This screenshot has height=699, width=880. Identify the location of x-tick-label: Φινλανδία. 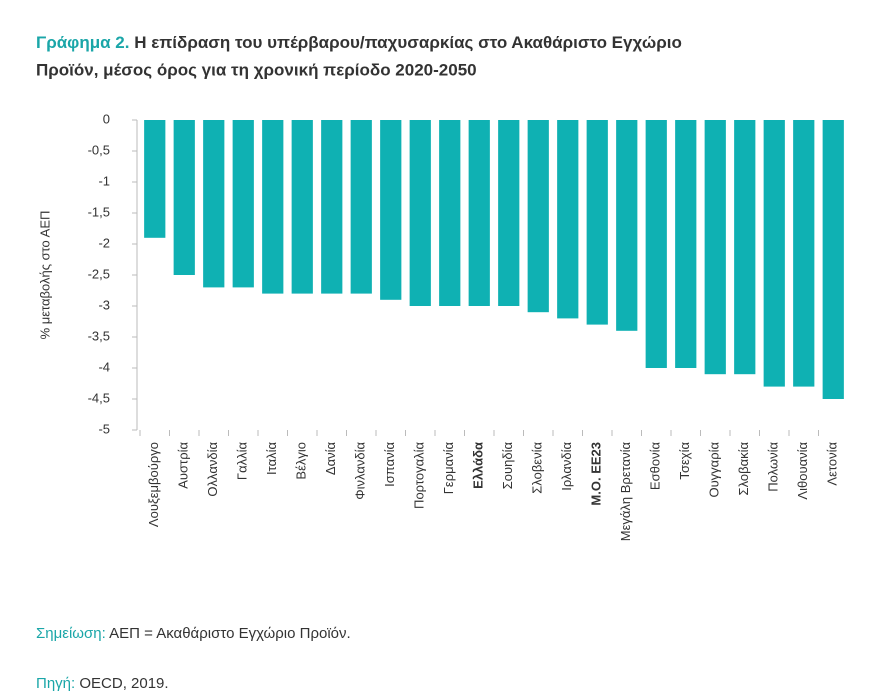
(360, 471).